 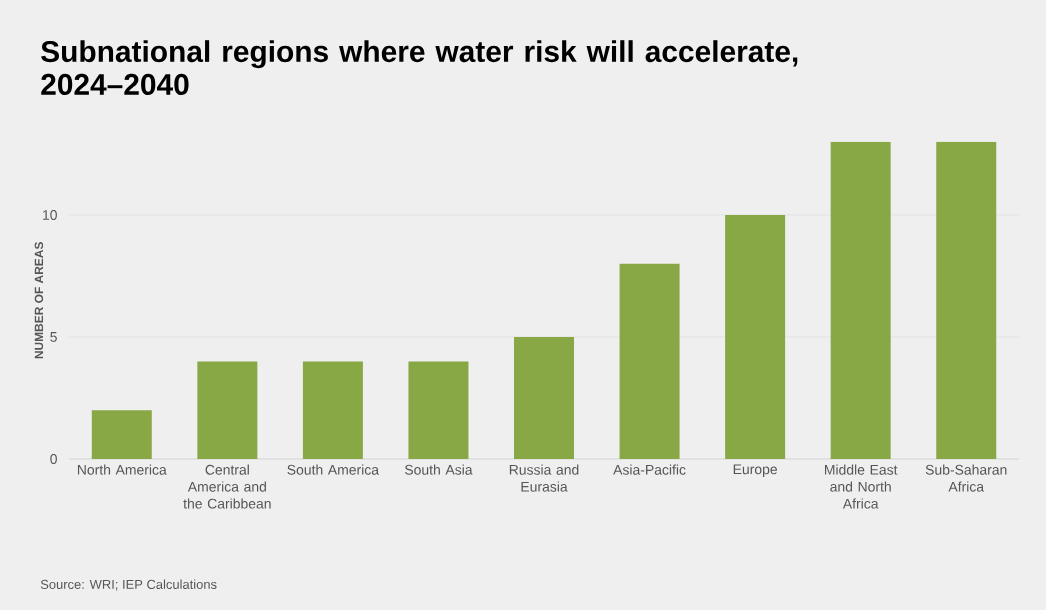 What do you see at coordinates (544, 478) in the screenshot?
I see `x-tick-label: Russia and Eurasia` at bounding box center [544, 478].